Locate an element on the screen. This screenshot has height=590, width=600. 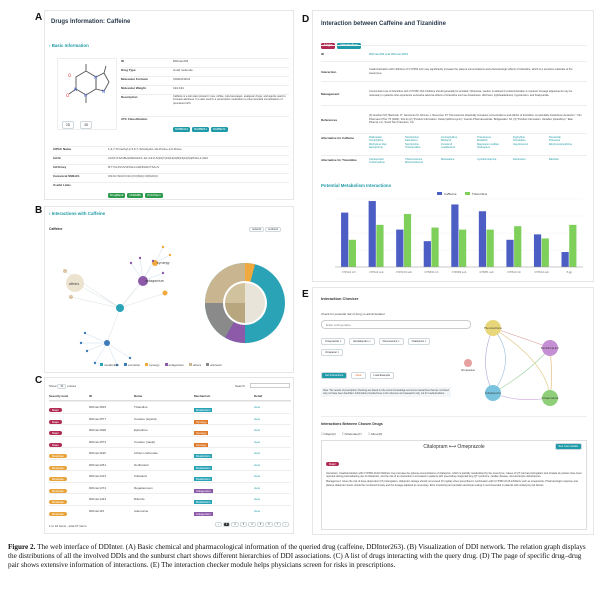
alternative-drug-link: Orciprenaline is located at coordinates (413, 148).